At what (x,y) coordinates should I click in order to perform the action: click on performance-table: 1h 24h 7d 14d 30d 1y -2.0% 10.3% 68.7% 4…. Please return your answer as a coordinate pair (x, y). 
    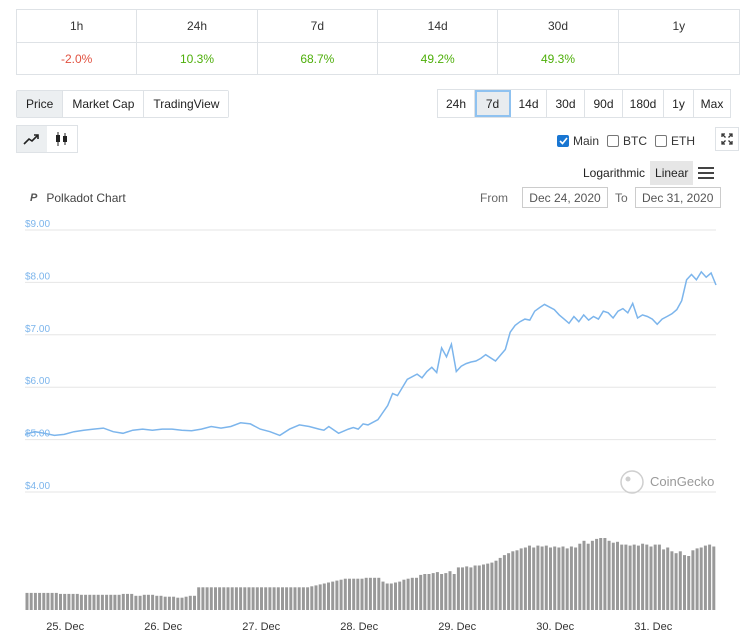
    Looking at the image, I should click on (378, 42).